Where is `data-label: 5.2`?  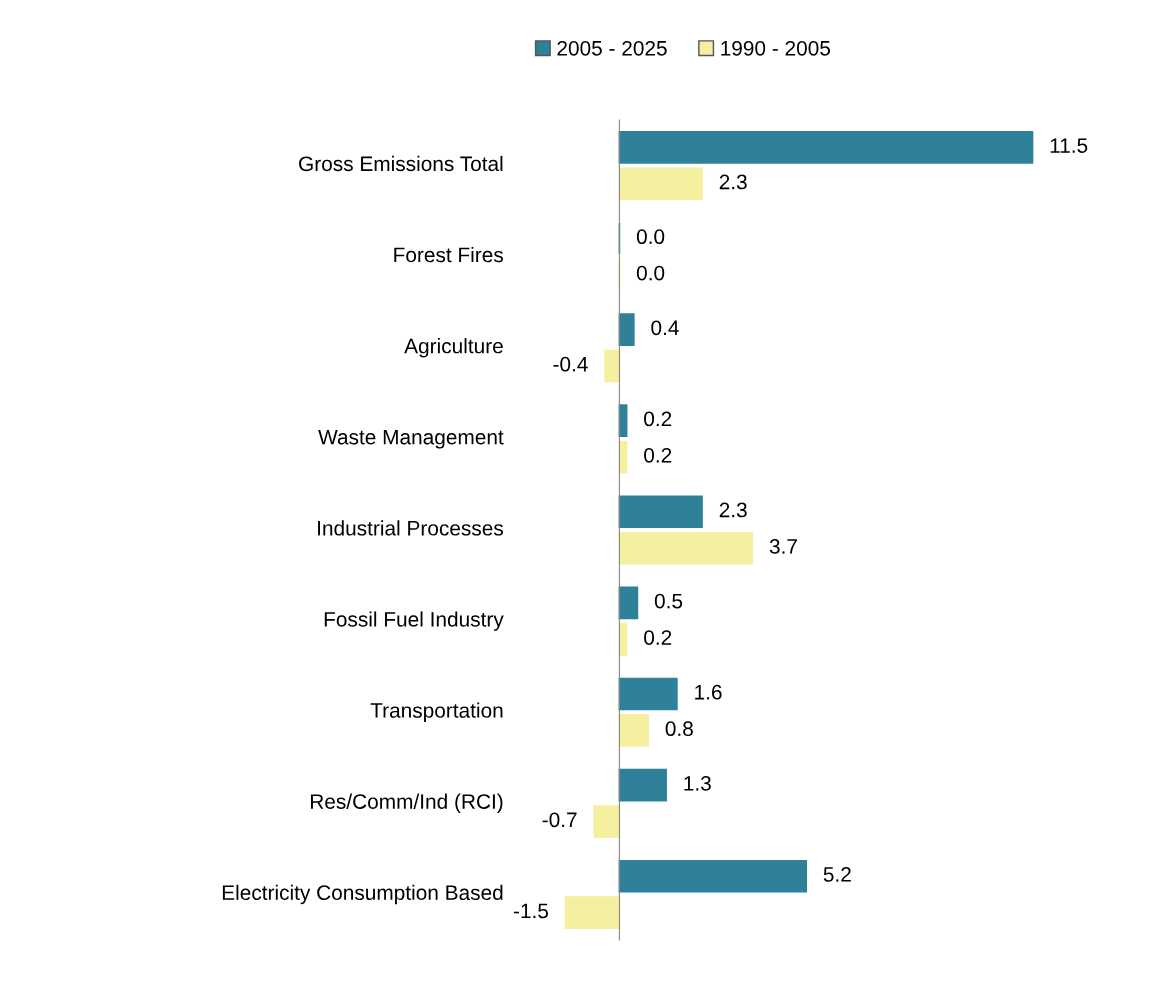 data-label: 5.2 is located at coordinates (837, 874).